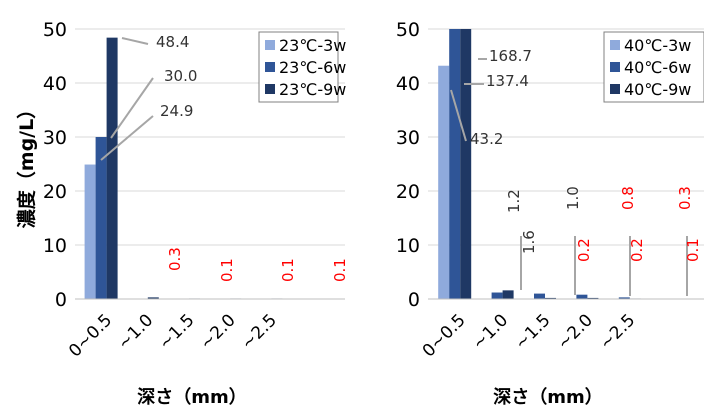 This screenshot has width=704, height=415. Describe the element at coordinates (529, 242) in the screenshot. I see `data-label: 1.6` at that location.